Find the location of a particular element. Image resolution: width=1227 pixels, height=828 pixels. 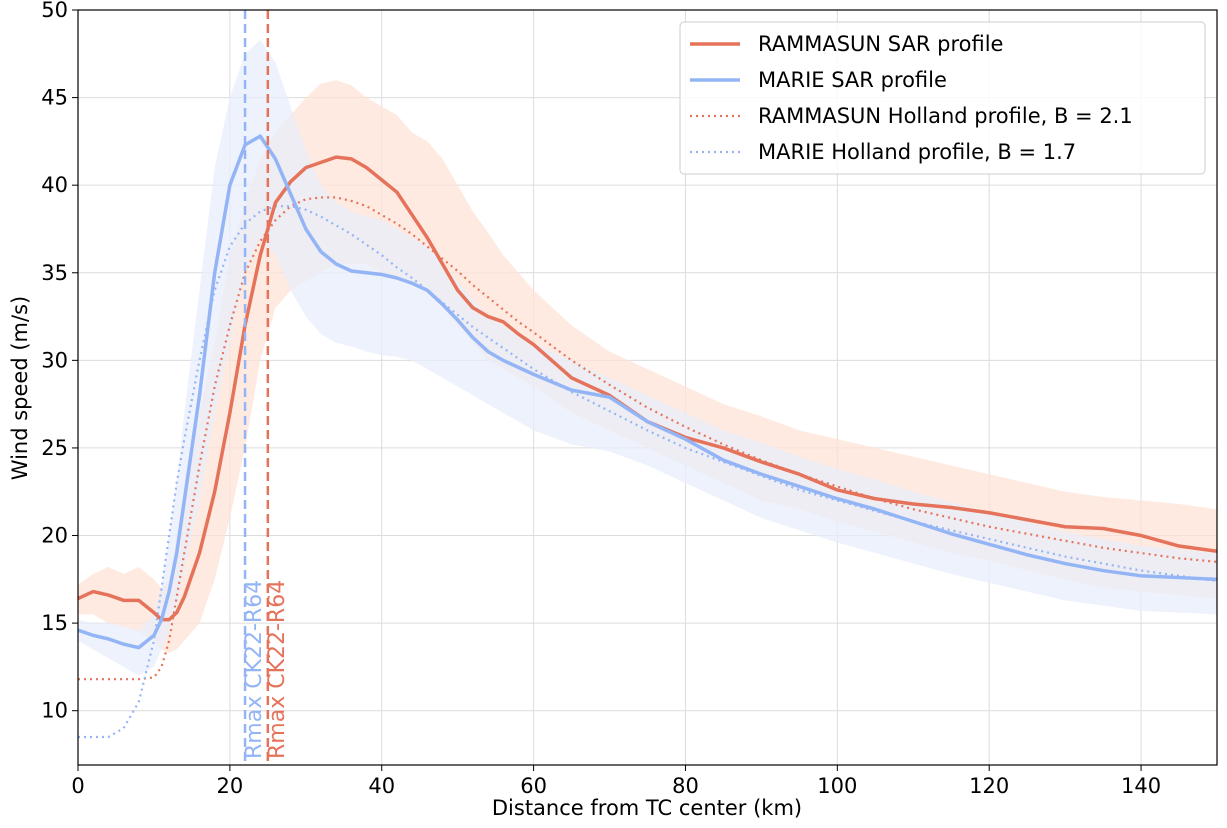

x-tick-label: 100 is located at coordinates (837, 786).